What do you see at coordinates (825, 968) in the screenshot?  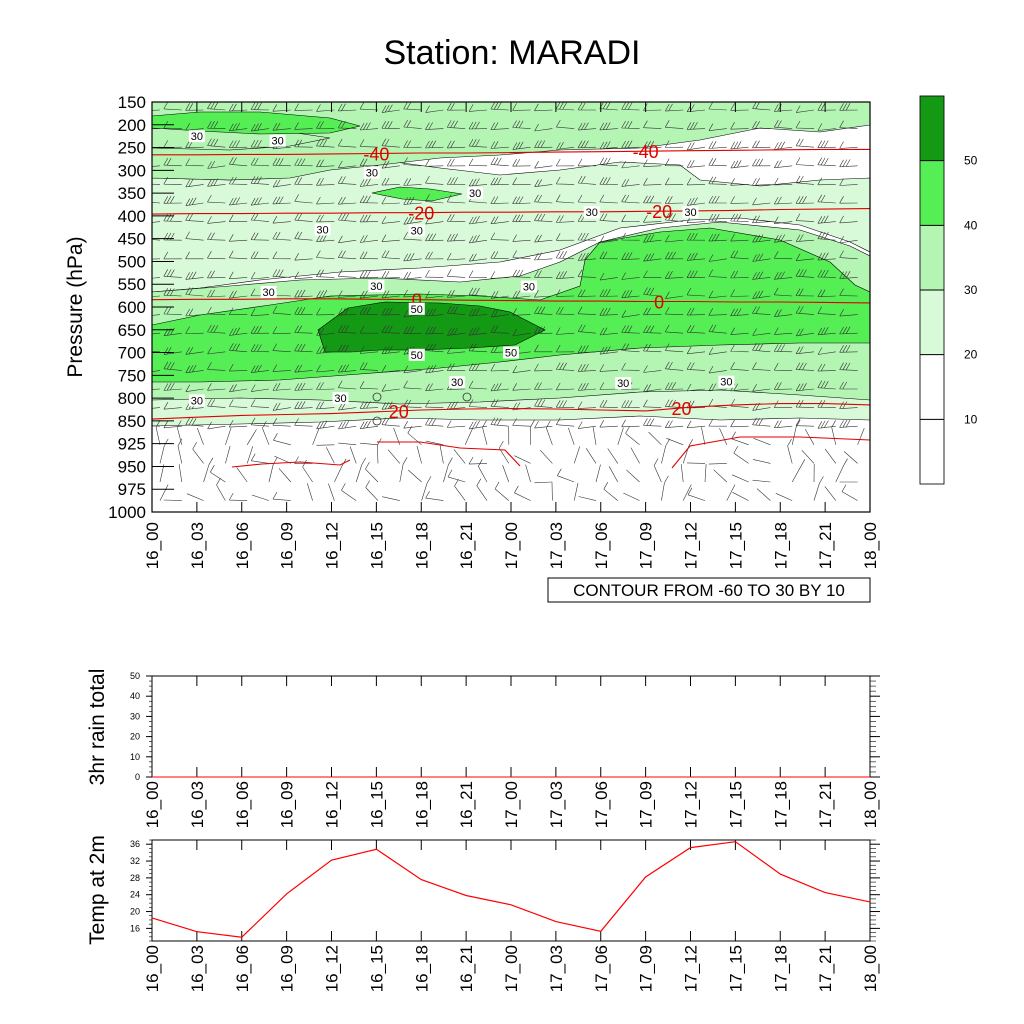 I see `time-tick-label: 17_21` at bounding box center [825, 968].